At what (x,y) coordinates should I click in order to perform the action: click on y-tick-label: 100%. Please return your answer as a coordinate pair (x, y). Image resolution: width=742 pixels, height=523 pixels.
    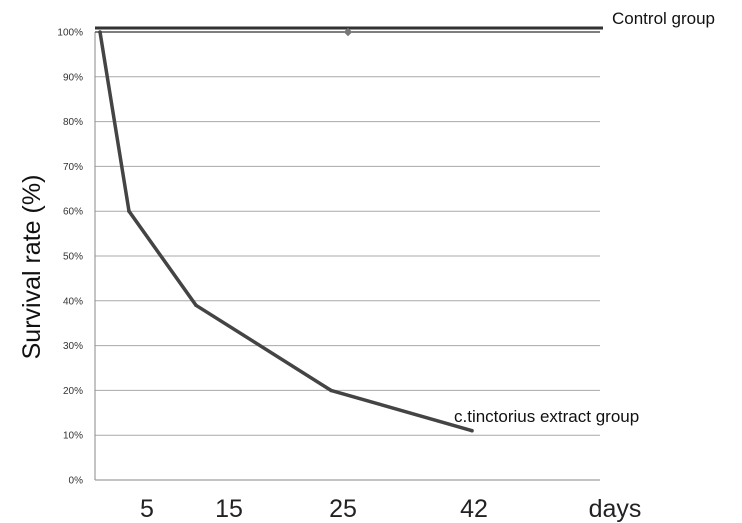
    Looking at the image, I should click on (70, 33).